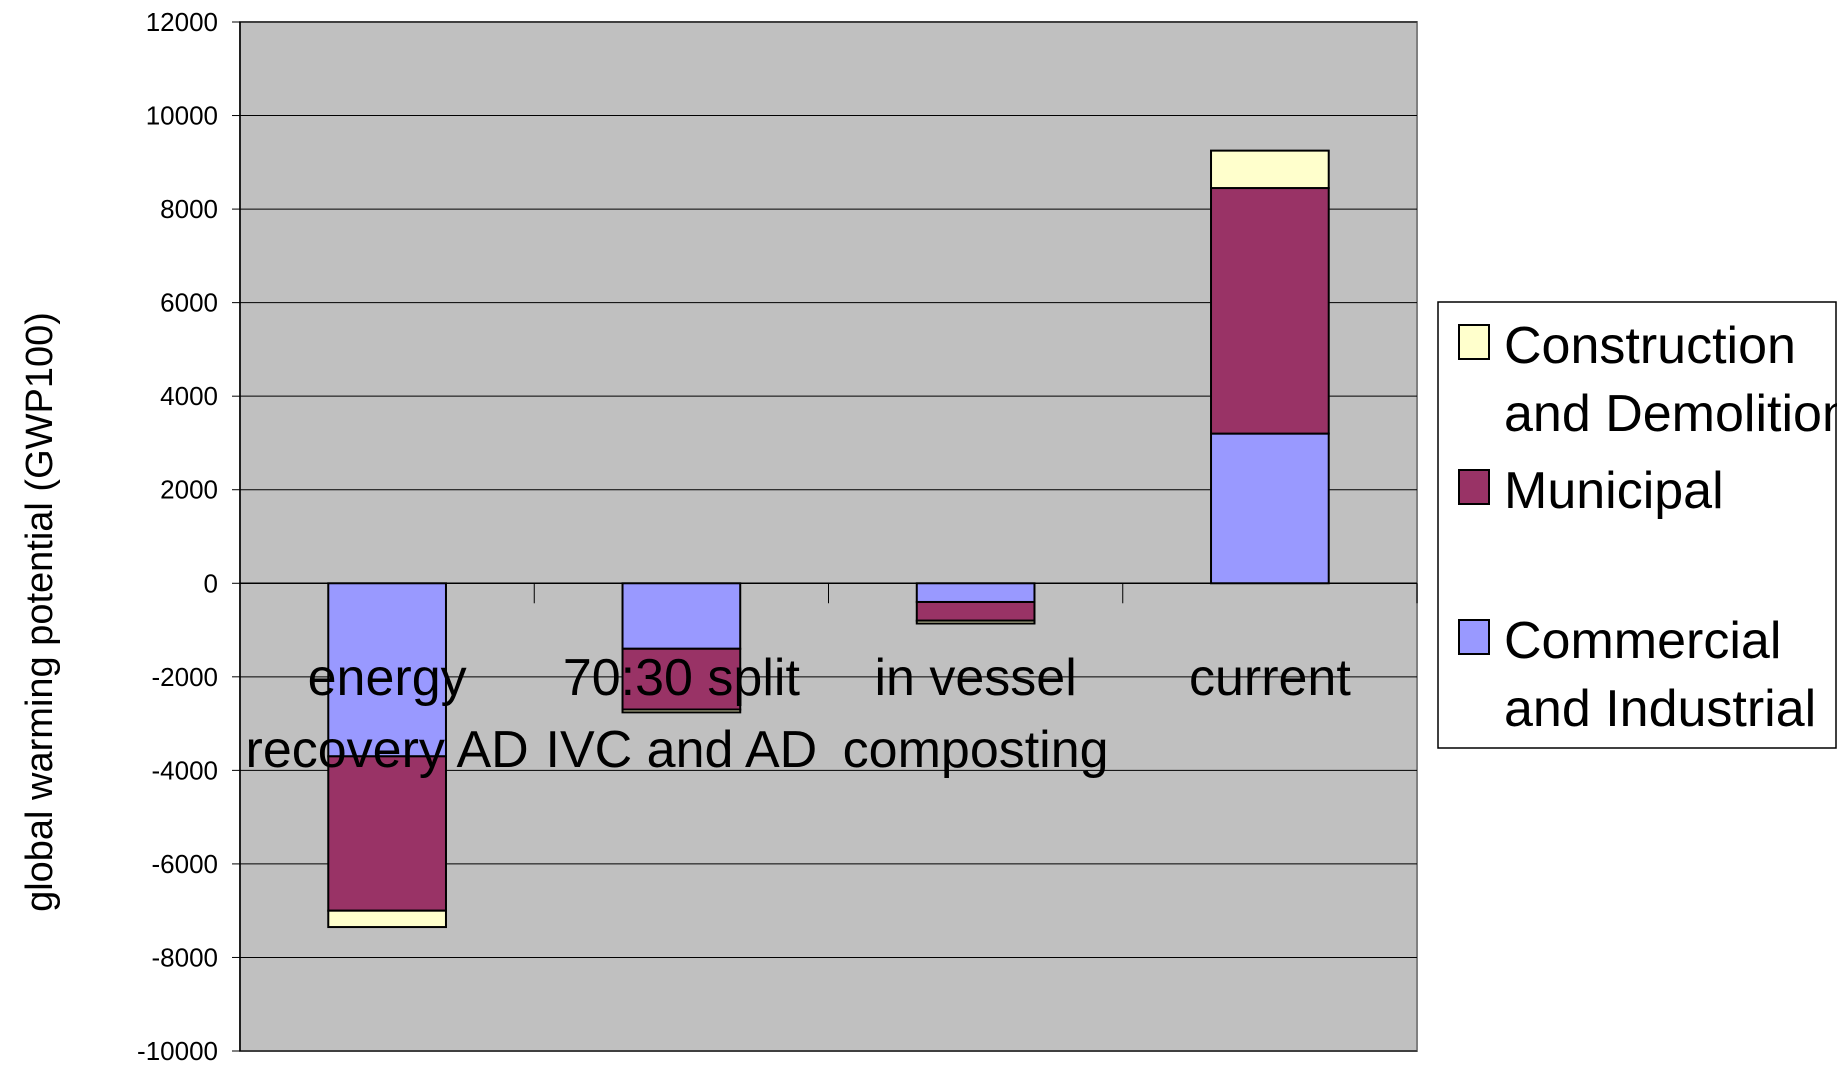  I want to click on y-tick-label: -6000, so click(185, 864).